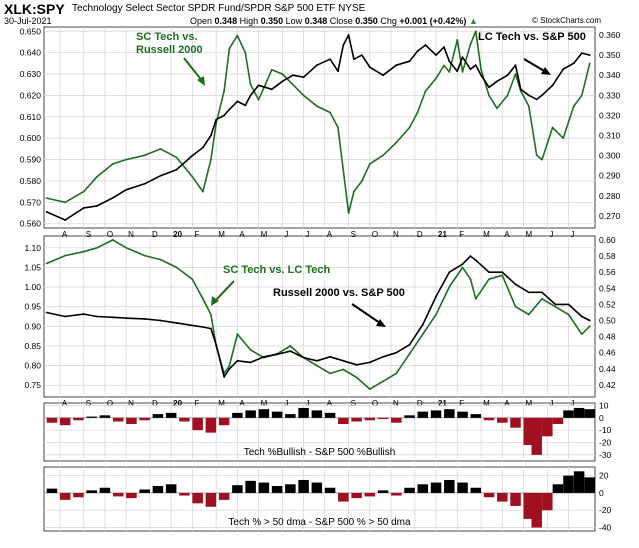  I want to click on x-tick-label: A, so click(507, 403).